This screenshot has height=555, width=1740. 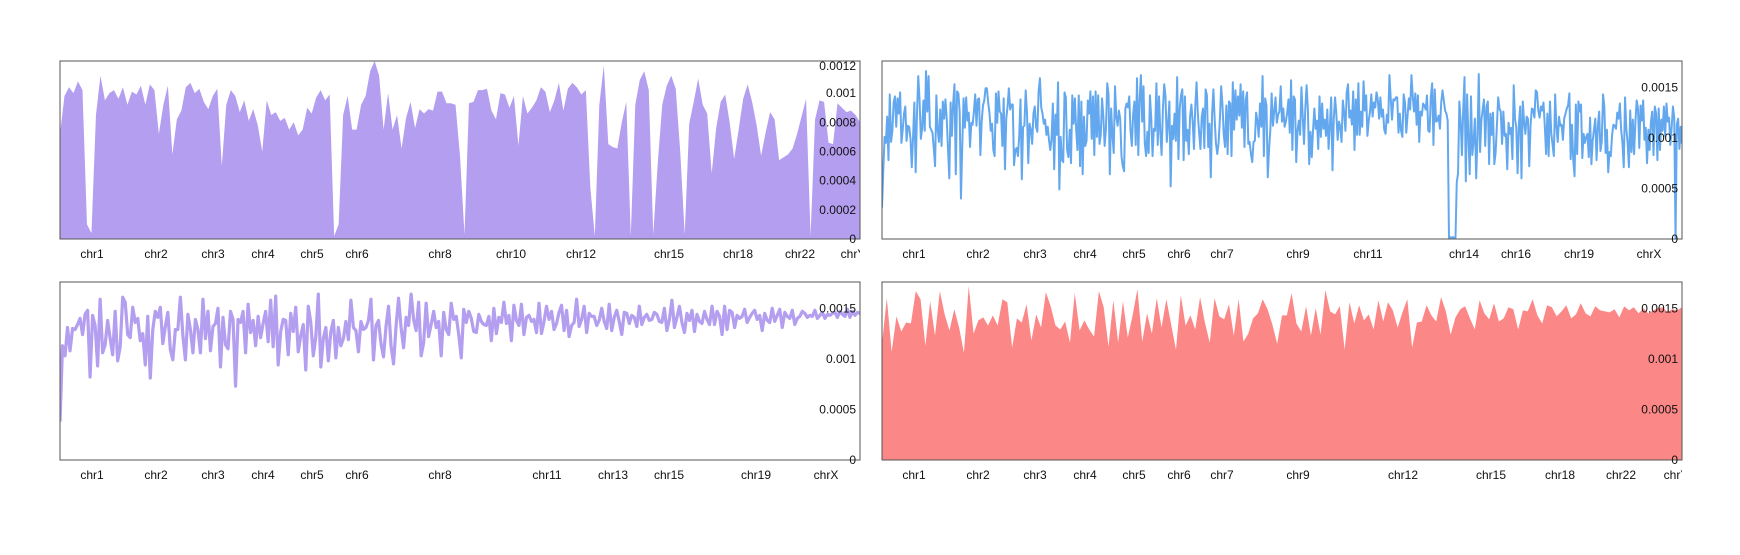 What do you see at coordinates (1464, 254) in the screenshot?
I see `x-tick-label: chr14` at bounding box center [1464, 254].